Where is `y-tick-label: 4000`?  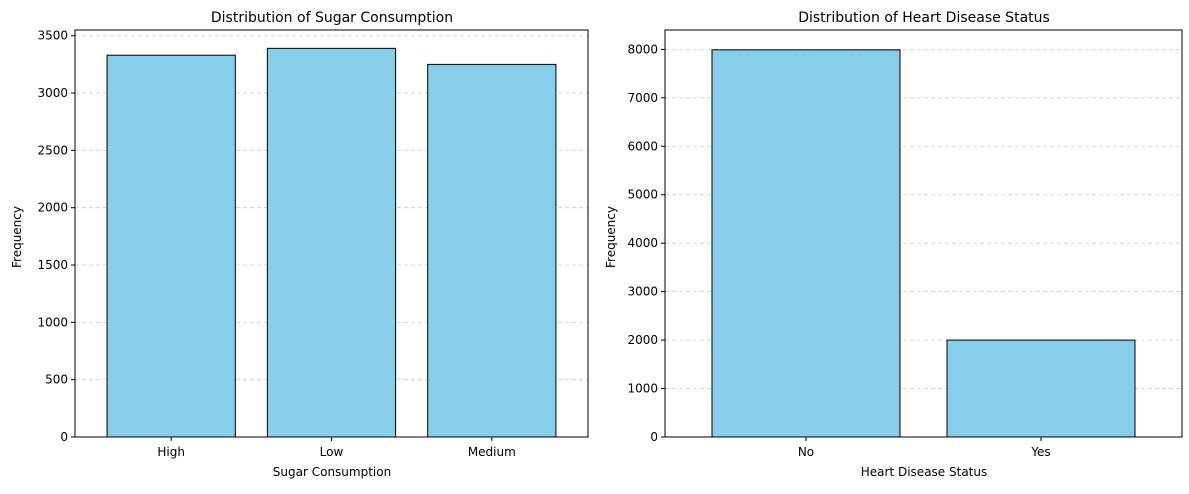
y-tick-label: 4000 is located at coordinates (642, 243).